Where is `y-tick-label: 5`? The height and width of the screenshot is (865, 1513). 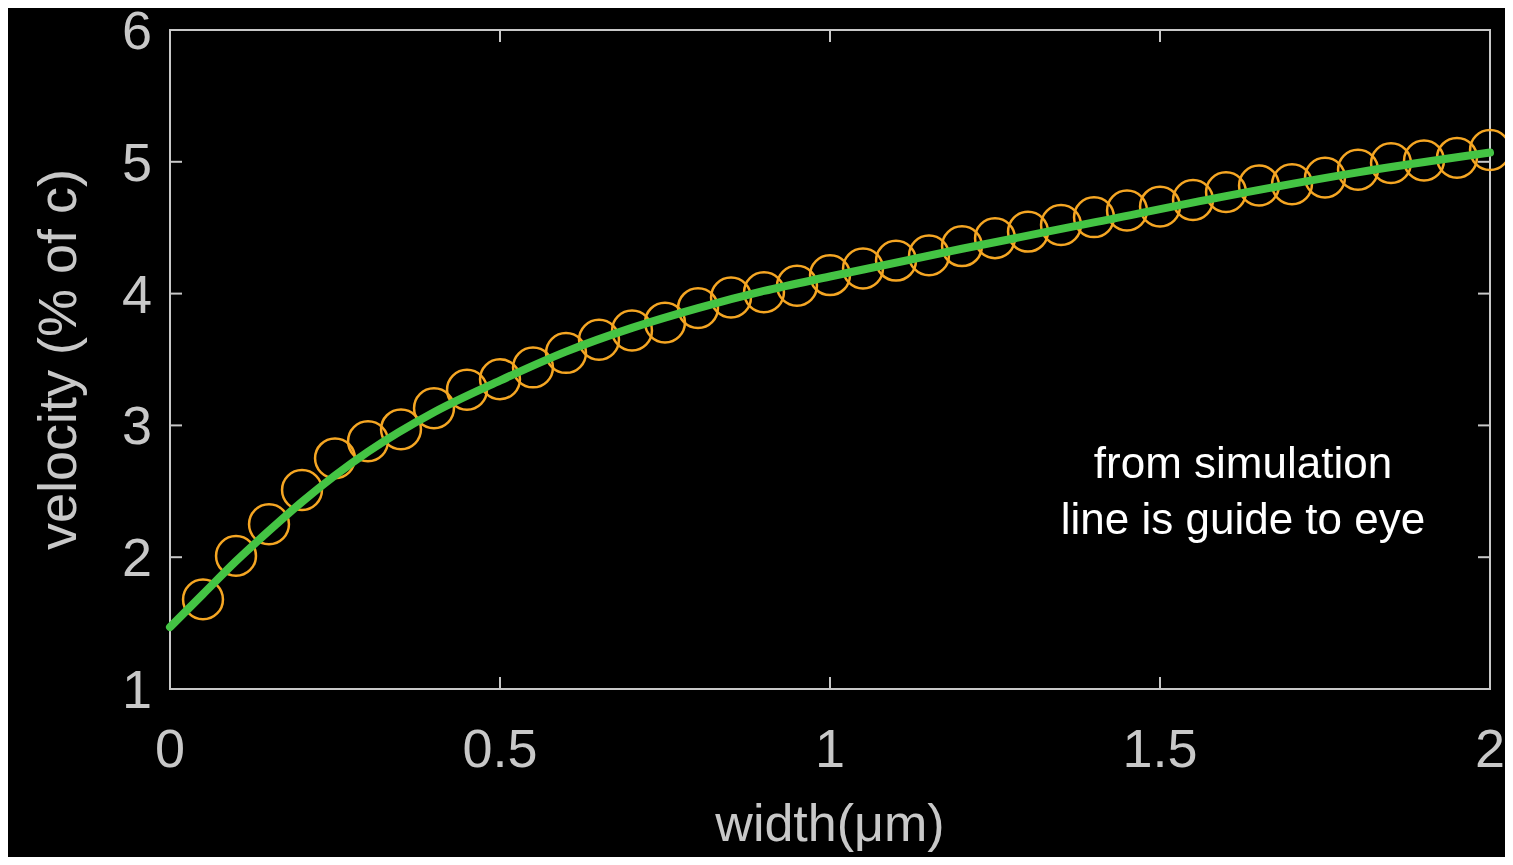 y-tick-label: 5 is located at coordinates (136, 161).